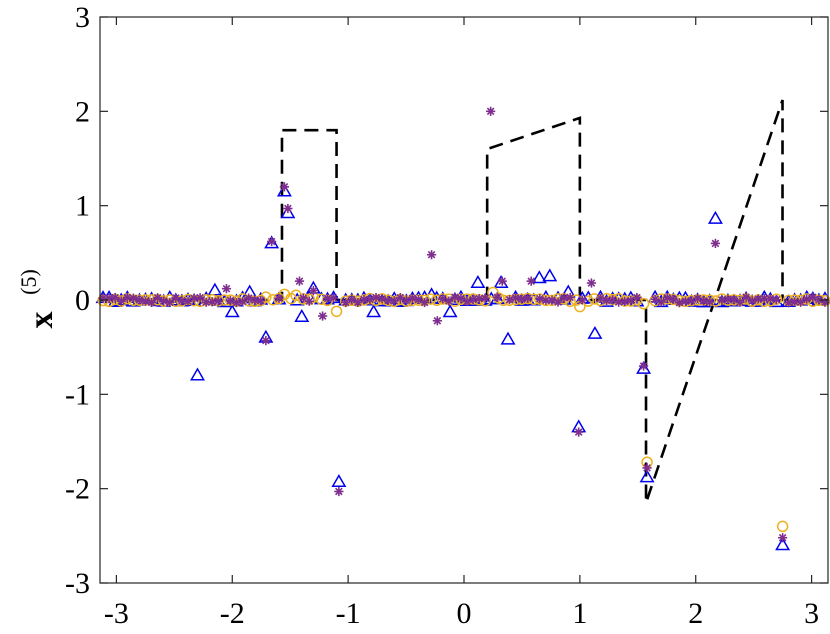 The width and height of the screenshot is (830, 634). What do you see at coordinates (695, 613) in the screenshot?
I see `x-tick-label: 2` at bounding box center [695, 613].